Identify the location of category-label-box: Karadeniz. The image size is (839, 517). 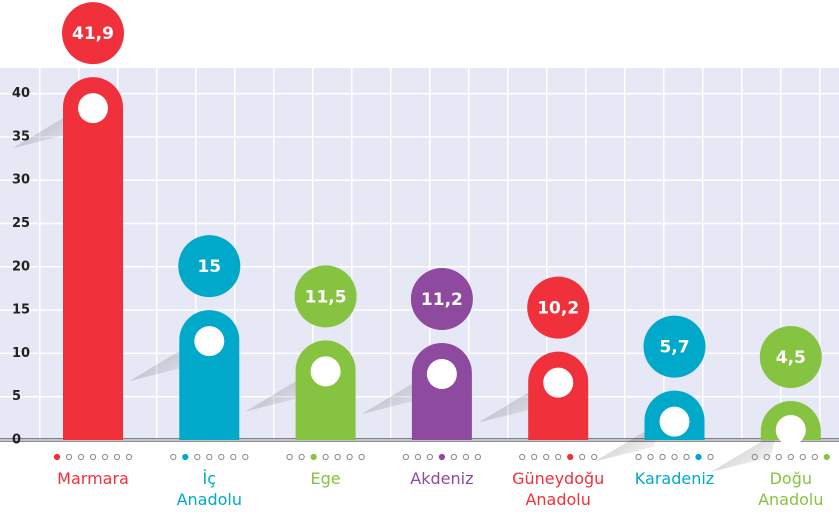
(675, 478).